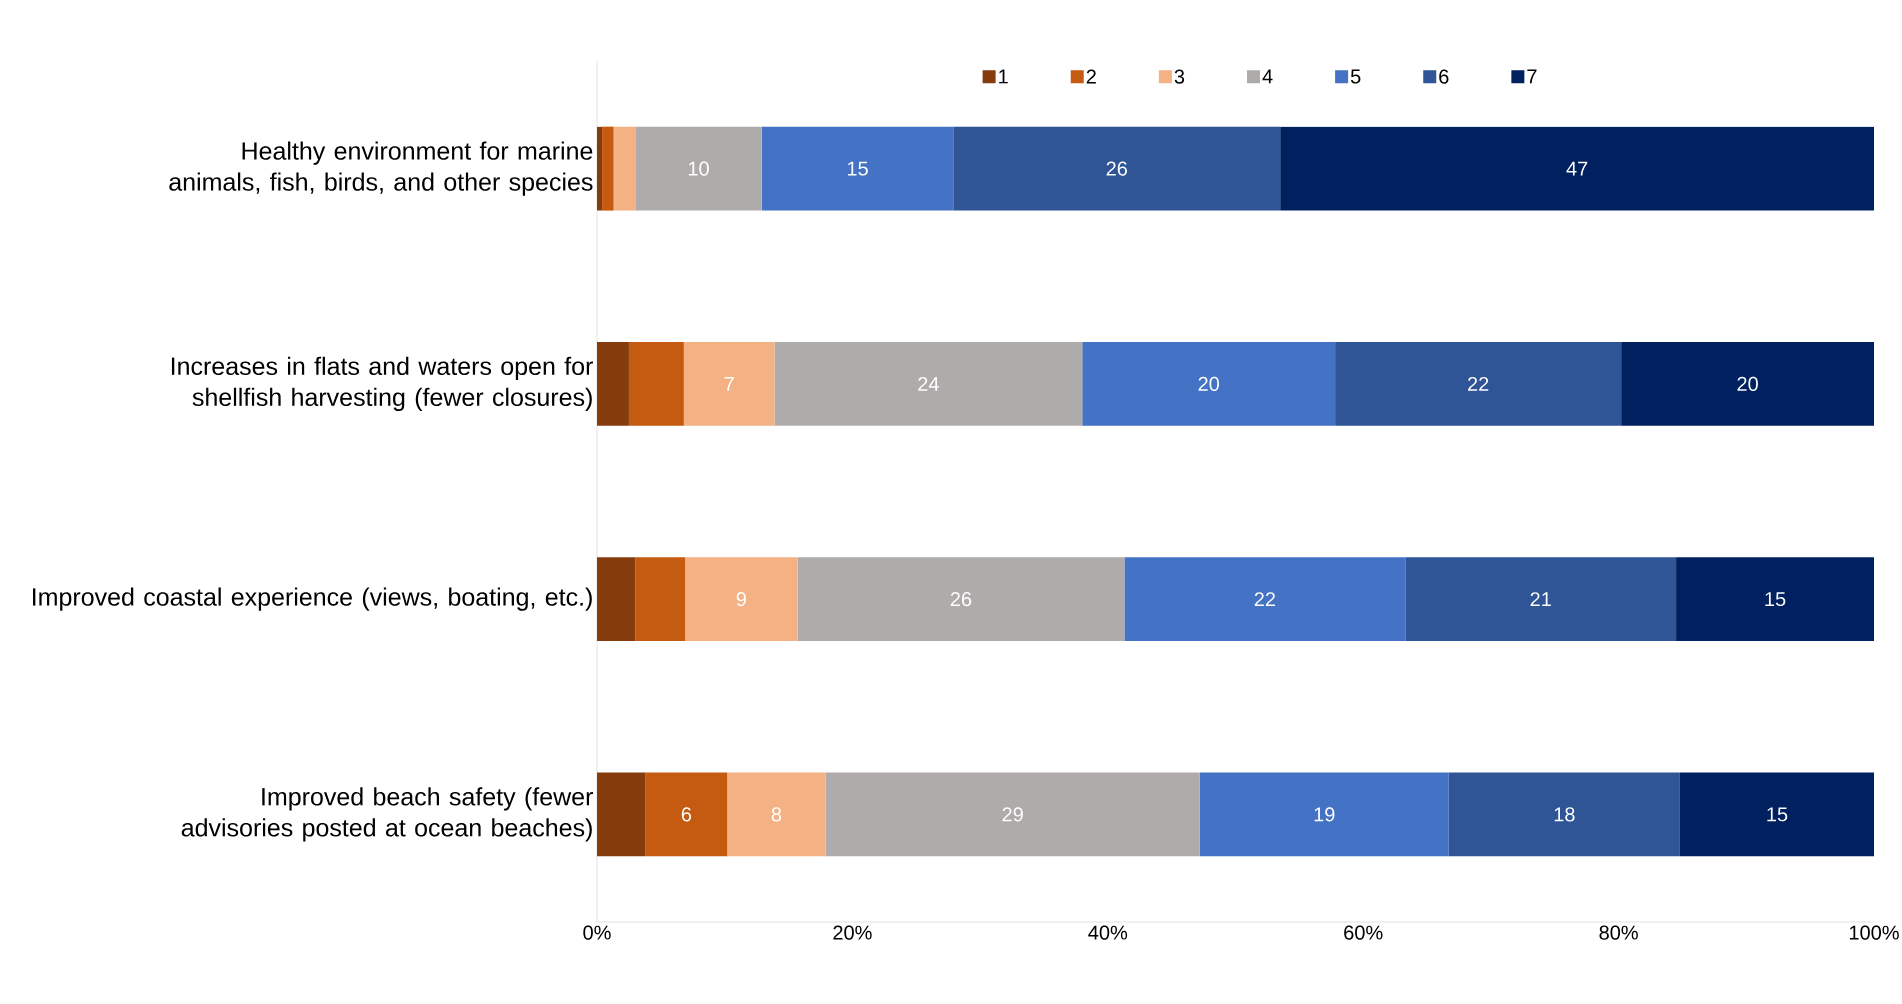 The image size is (1902, 1004). I want to click on x-tick-label: 40%, so click(1108, 932).